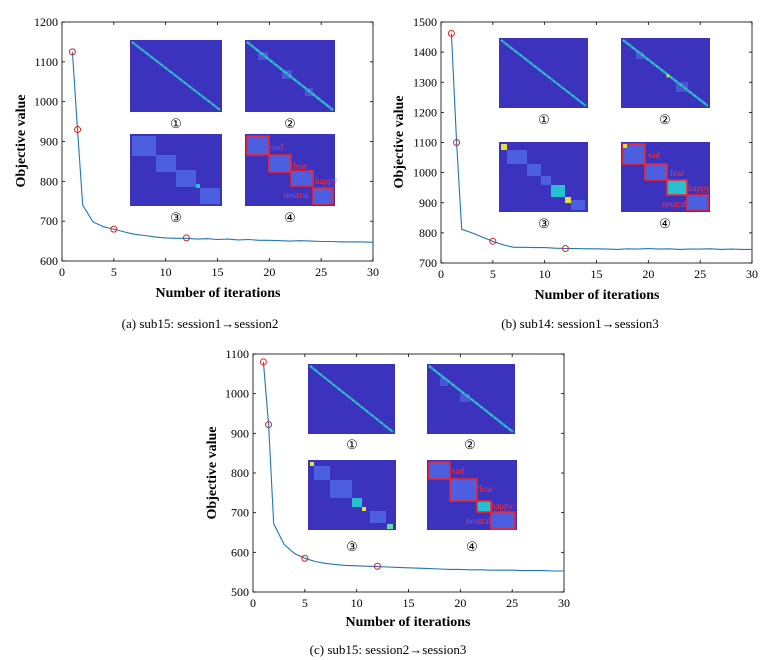 Image resolution: width=775 pixels, height=660 pixels. Describe the element at coordinates (579, 323) in the screenshot. I see `caption-b: (b) sub14: session1→session3` at that location.